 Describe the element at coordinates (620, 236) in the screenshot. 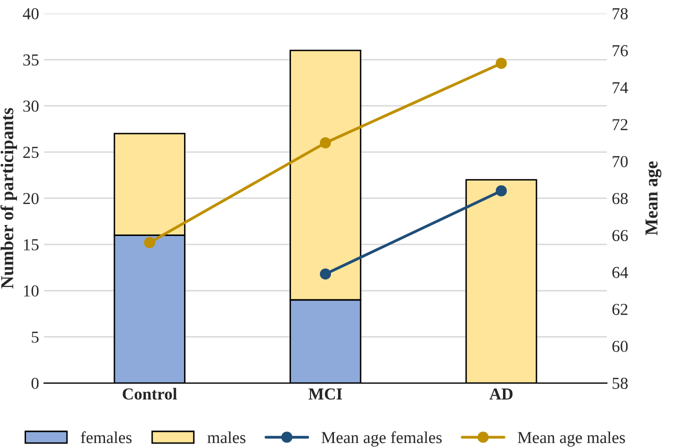

I see `y2-tick-label: 66` at that location.